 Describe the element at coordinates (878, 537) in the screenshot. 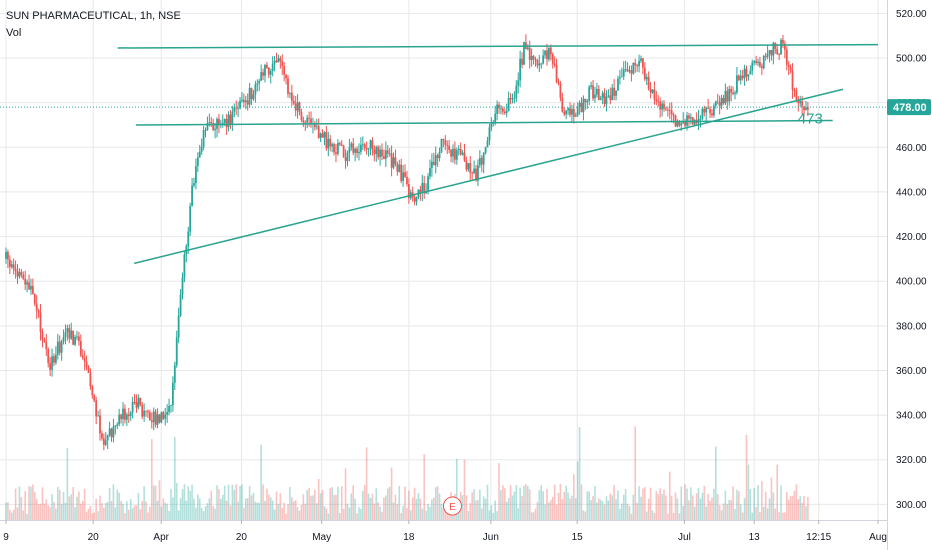

I see `time-tick-label: Aug` at that location.